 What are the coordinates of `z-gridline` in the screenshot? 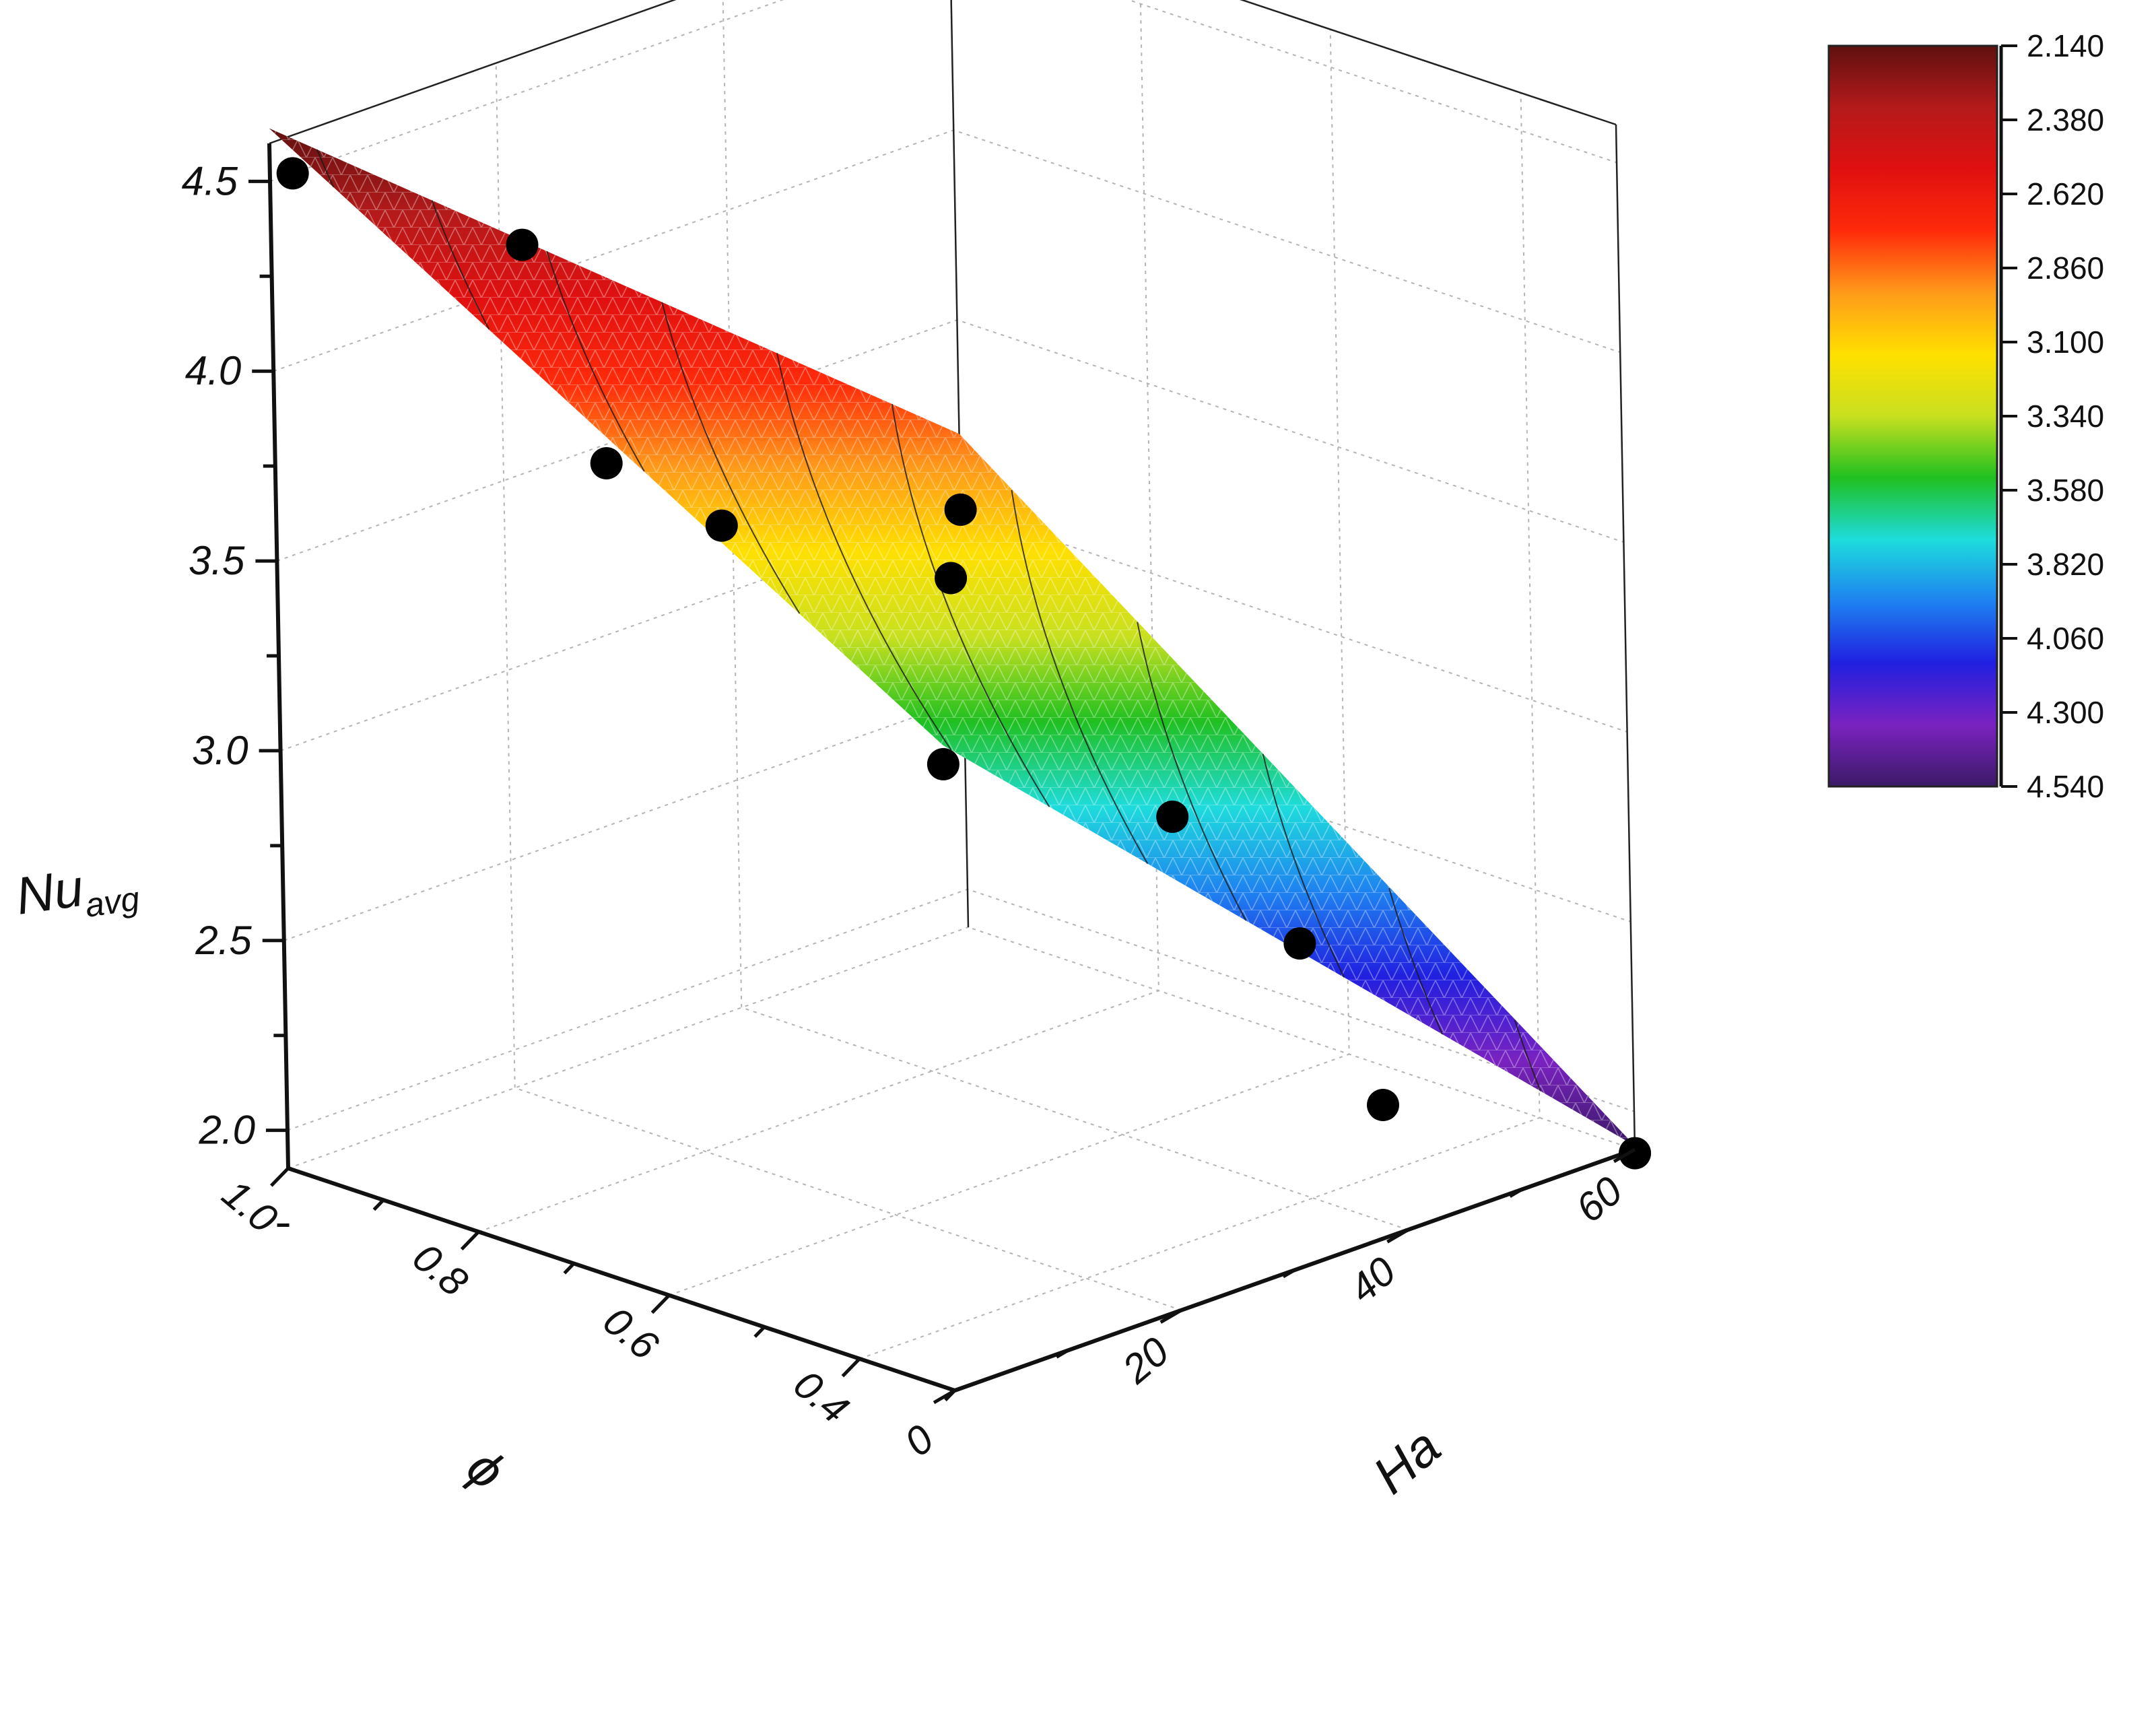 It's located at (943, 91).